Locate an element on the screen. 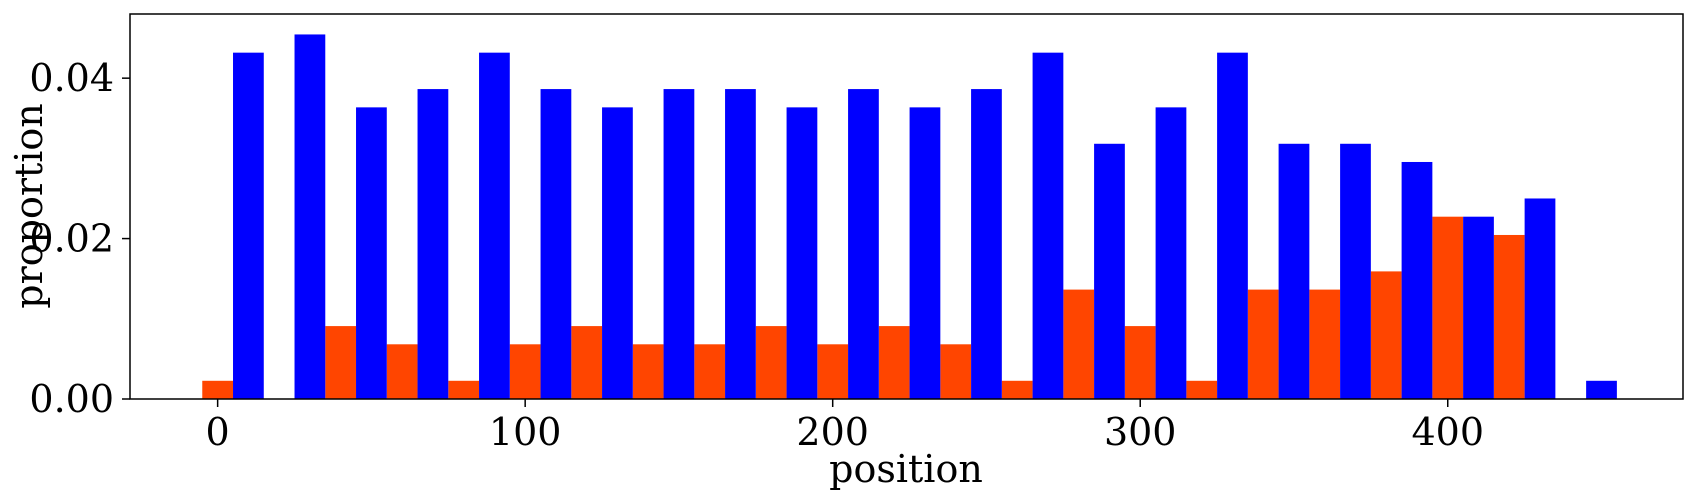 The height and width of the screenshot is (502, 1694). x-tick-label: 400 is located at coordinates (1447, 432).